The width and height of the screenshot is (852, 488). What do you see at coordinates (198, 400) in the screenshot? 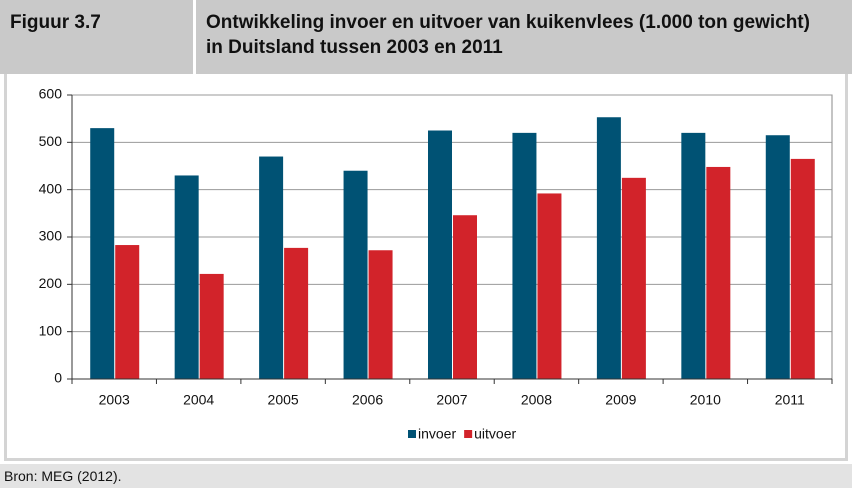
I see `x-tick-label: 2004` at bounding box center [198, 400].